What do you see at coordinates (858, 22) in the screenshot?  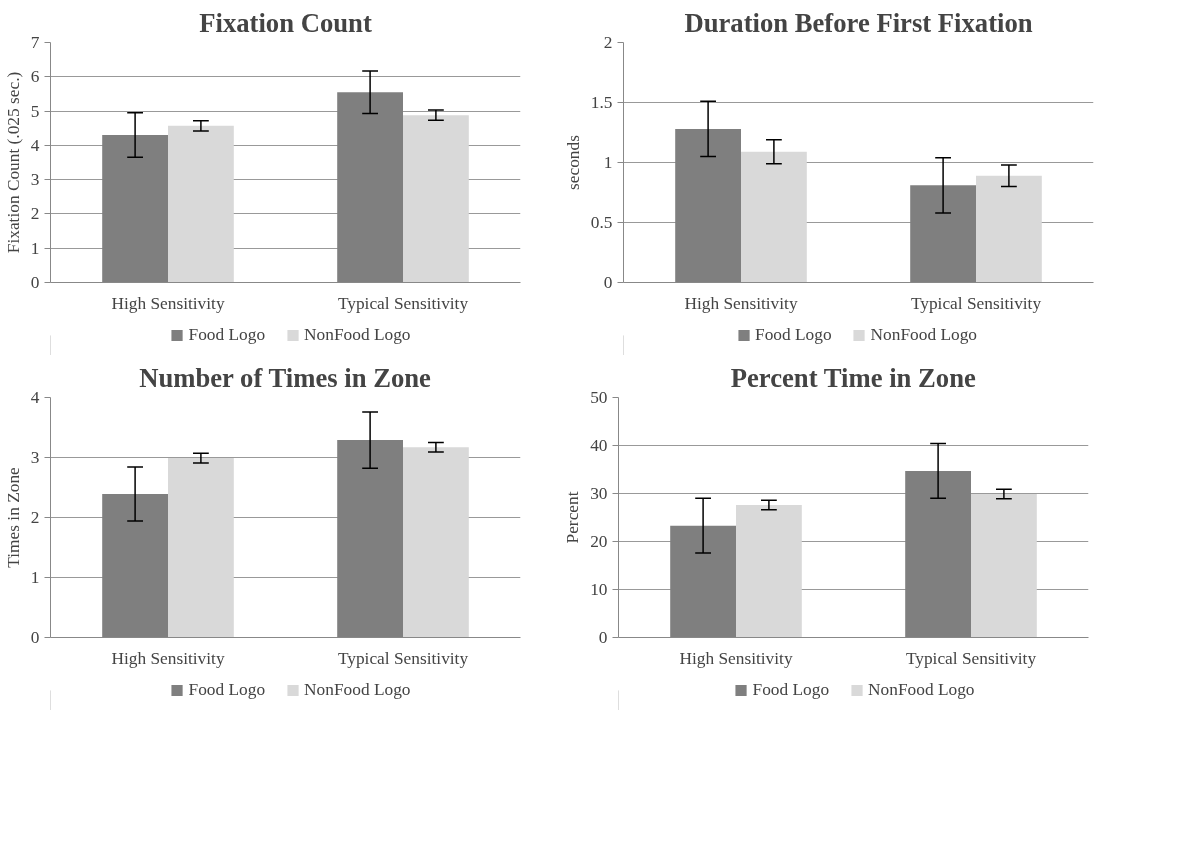 I see `chart-title: Duration Before First Fixation` at bounding box center [858, 22].